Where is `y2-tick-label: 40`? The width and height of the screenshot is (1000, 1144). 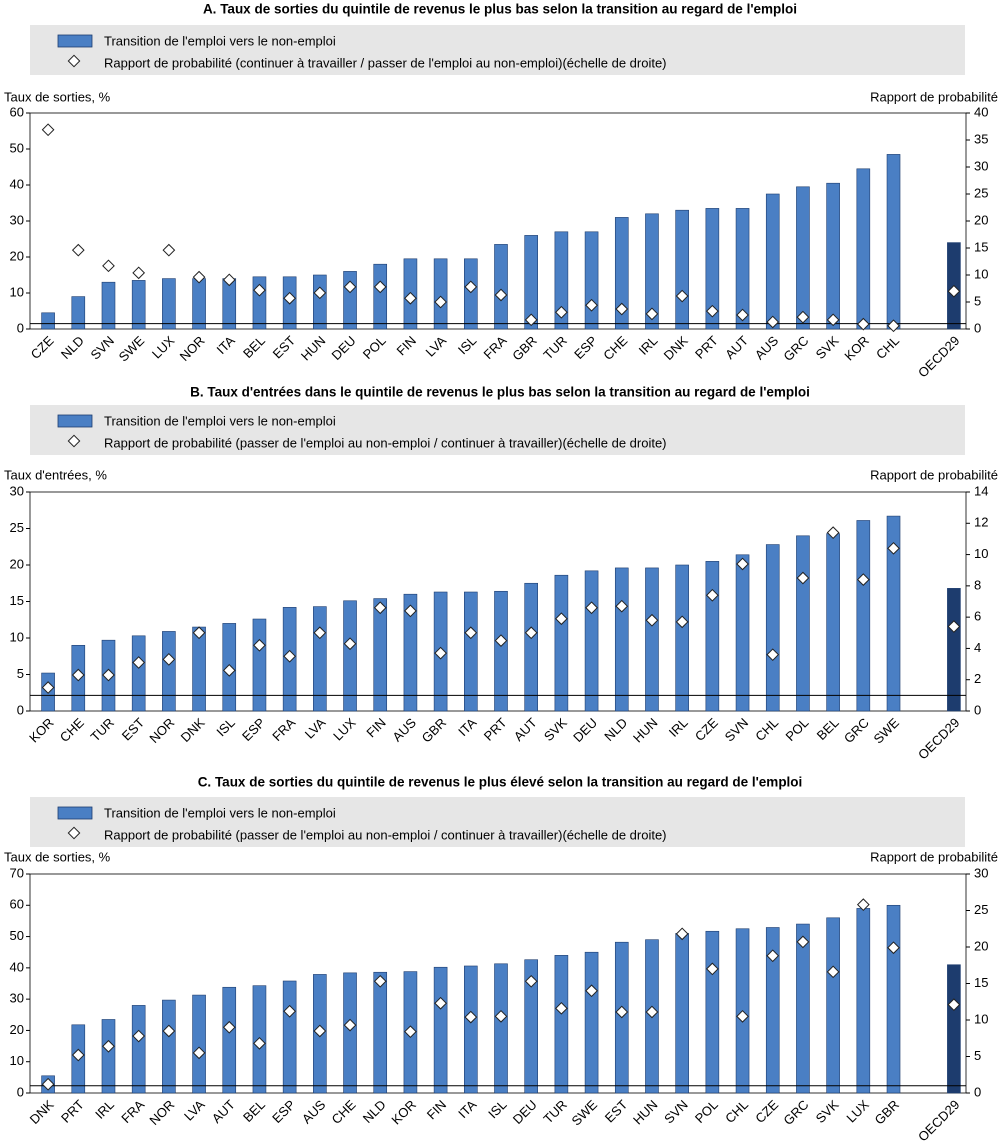 y2-tick-label: 40 is located at coordinates (981, 111).